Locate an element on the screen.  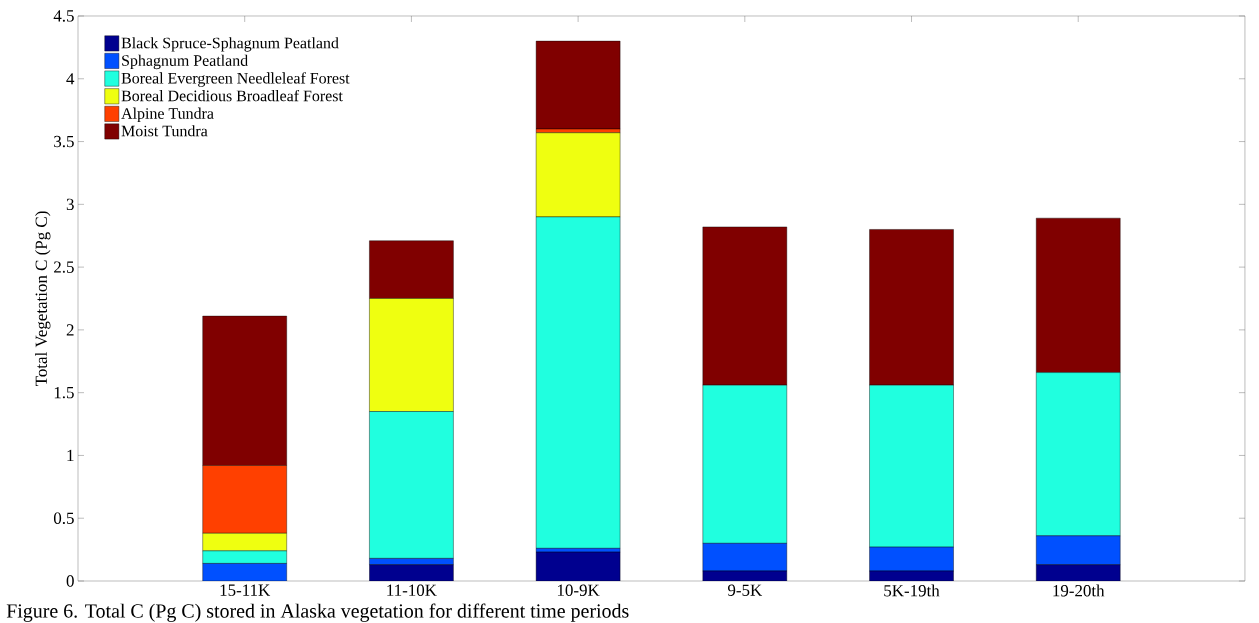
x-tick-label: 15-11K is located at coordinates (245, 590).